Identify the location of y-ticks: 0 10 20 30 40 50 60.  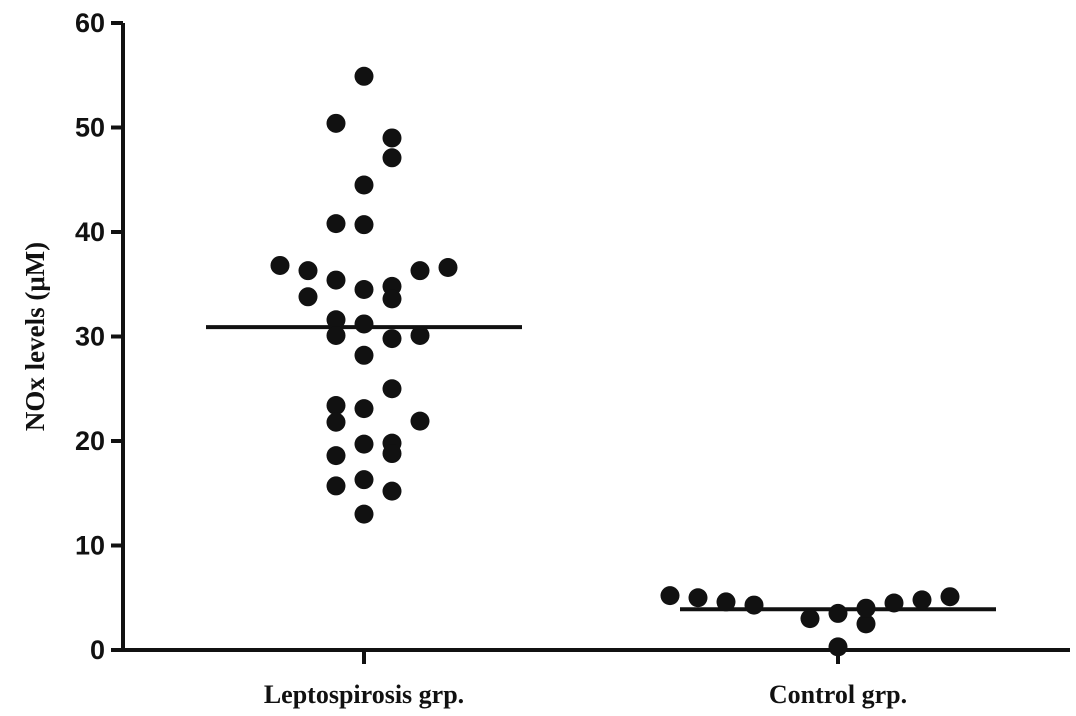
(99, 336).